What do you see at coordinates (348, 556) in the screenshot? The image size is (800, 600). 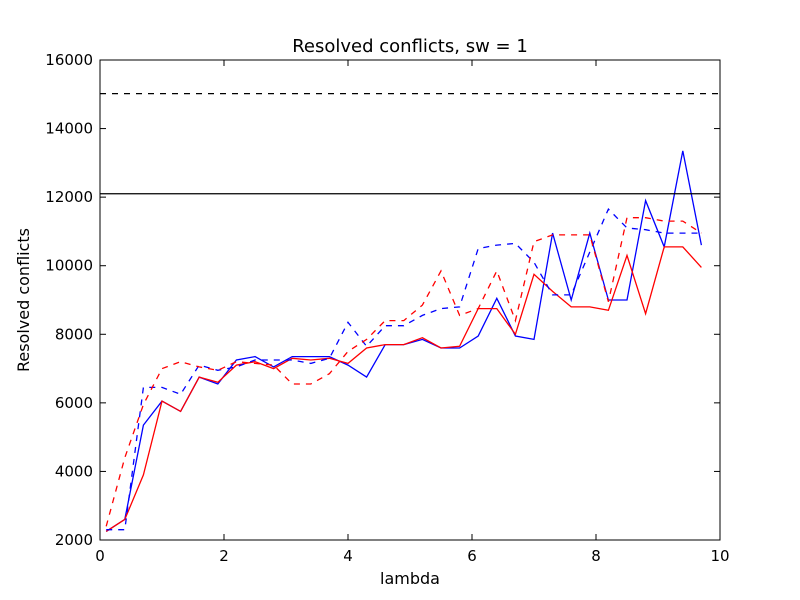 I see `x-tick-label: 4` at bounding box center [348, 556].